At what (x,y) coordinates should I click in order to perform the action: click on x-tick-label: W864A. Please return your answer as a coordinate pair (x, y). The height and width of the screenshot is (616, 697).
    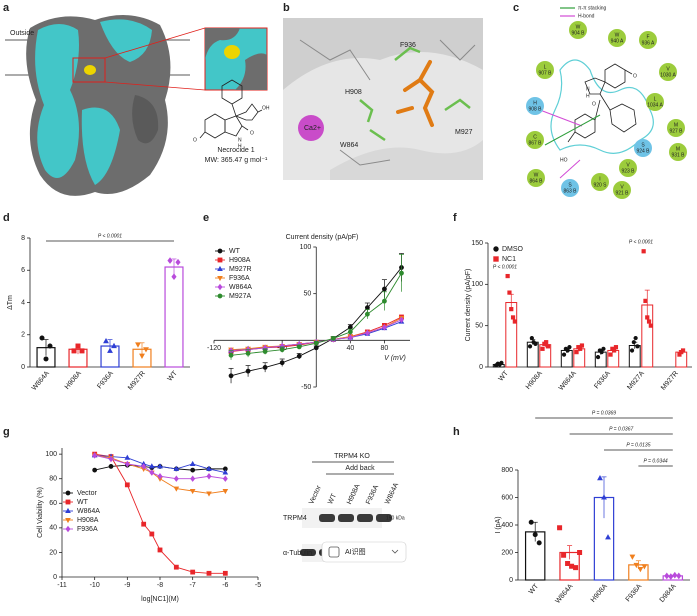
    Looking at the image, I should click on (564, 594).